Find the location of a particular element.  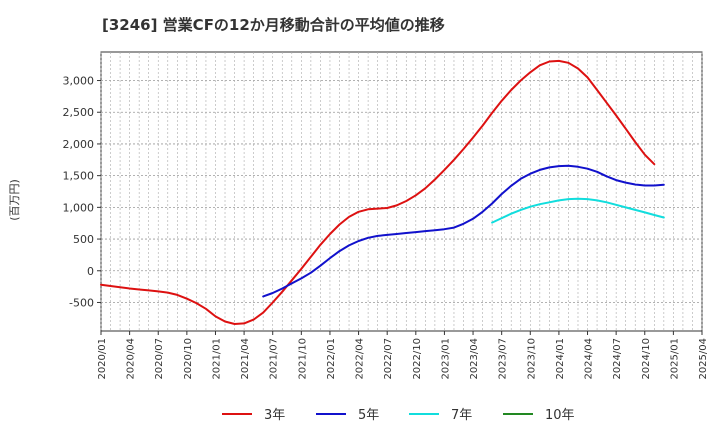

y-tick-label: 3,000 is located at coordinates (79, 81).